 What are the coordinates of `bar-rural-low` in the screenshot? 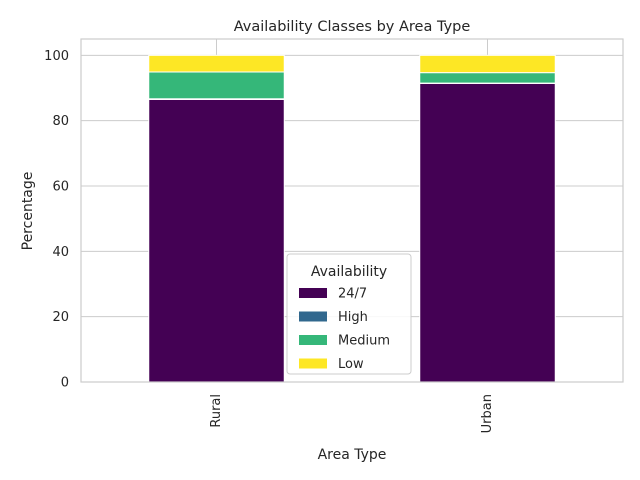 It's located at (216, 63).